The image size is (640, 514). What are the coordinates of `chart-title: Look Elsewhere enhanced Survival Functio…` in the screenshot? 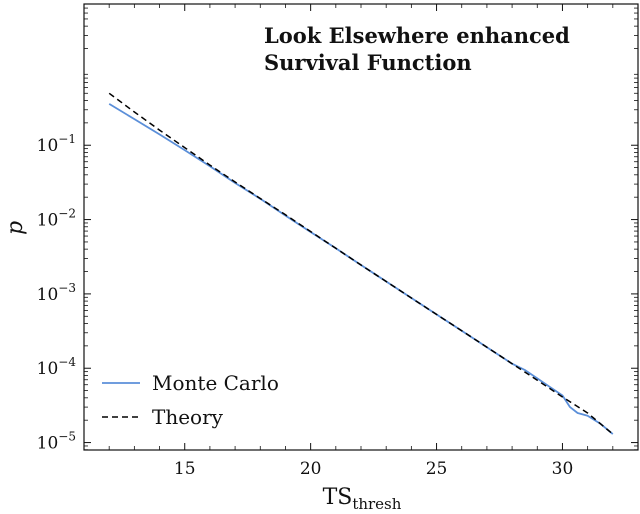 It's located at (417, 49).